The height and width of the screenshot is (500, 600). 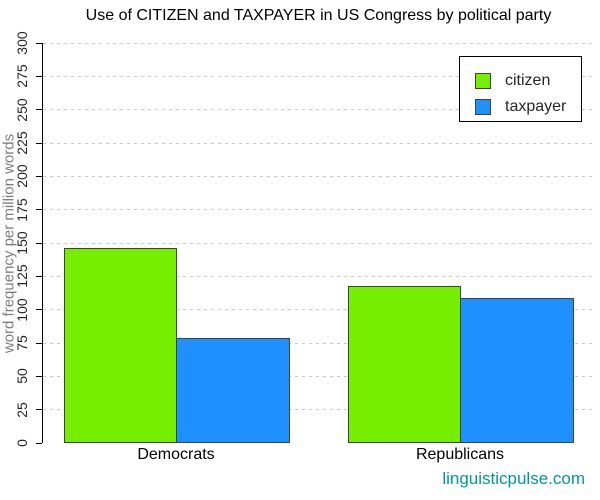 What do you see at coordinates (513, 478) in the screenshot?
I see `watermark: linguisticpulse.com` at bounding box center [513, 478].